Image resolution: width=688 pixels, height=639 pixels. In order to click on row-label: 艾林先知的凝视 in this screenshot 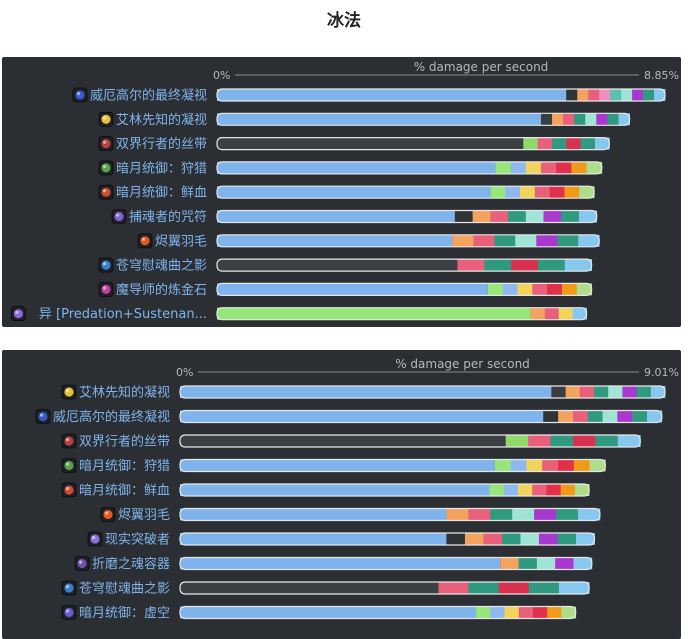, I will do `click(161, 120)`.